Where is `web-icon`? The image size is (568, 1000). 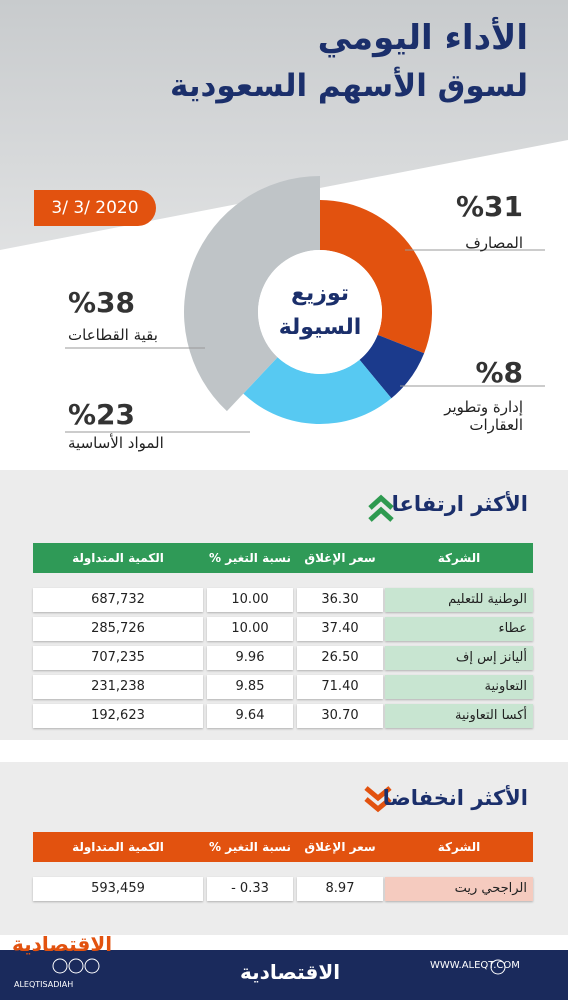 web-icon is located at coordinates (498, 967).